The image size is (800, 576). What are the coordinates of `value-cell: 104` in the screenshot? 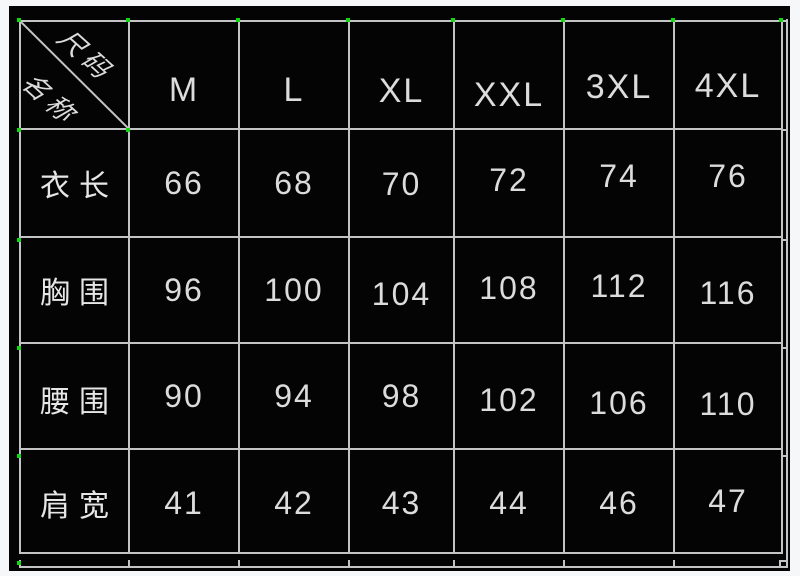 It's located at (401, 290).